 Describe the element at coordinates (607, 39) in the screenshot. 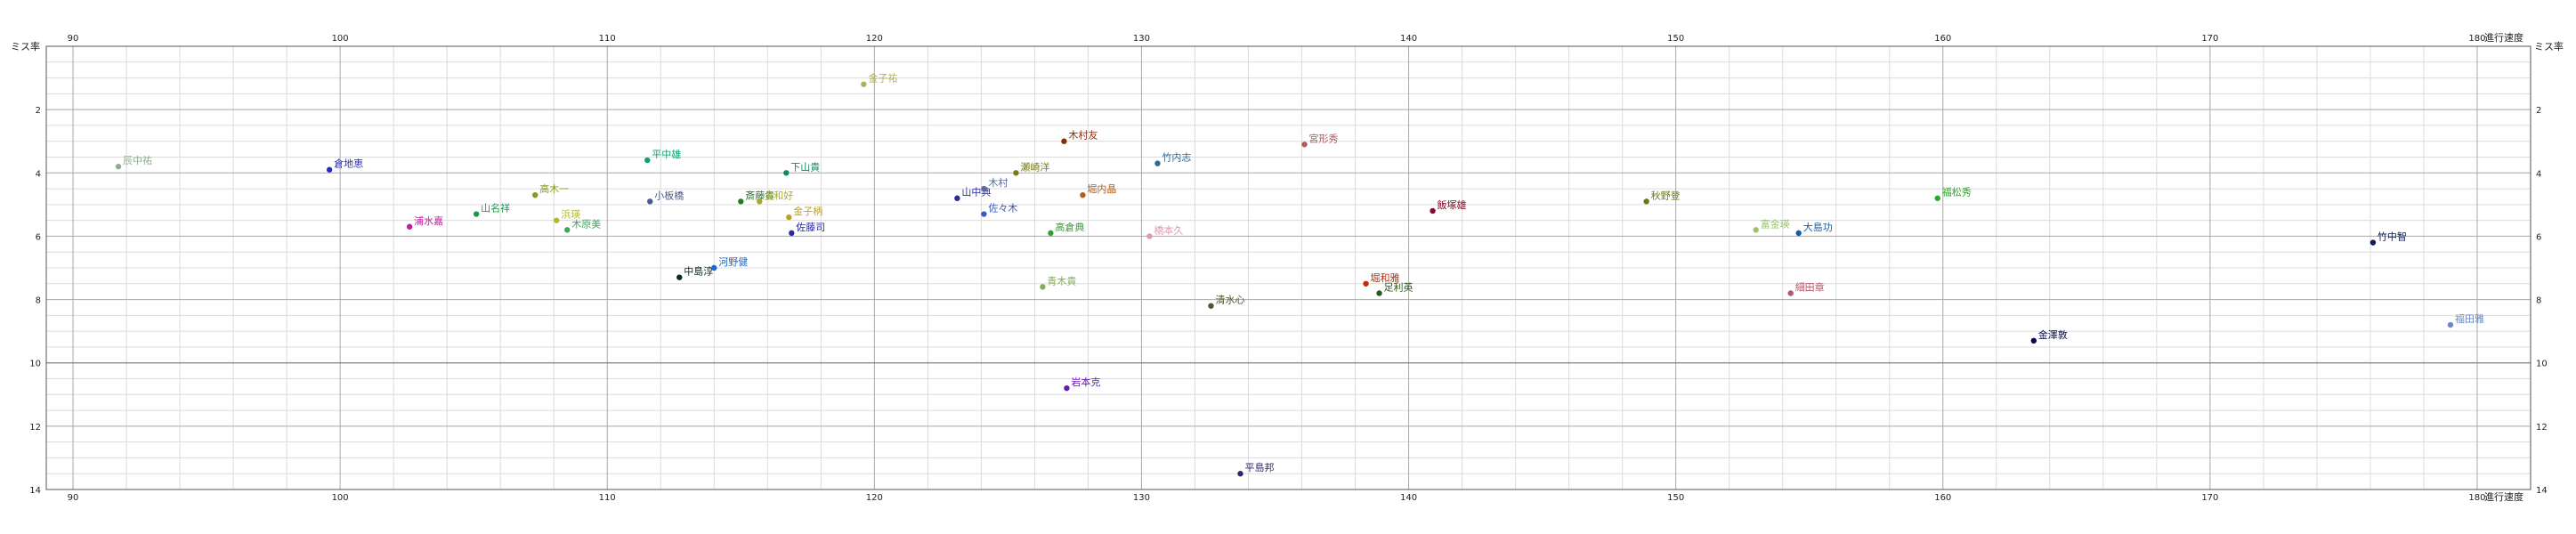

I see `x-tick-label-top: 110` at that location.